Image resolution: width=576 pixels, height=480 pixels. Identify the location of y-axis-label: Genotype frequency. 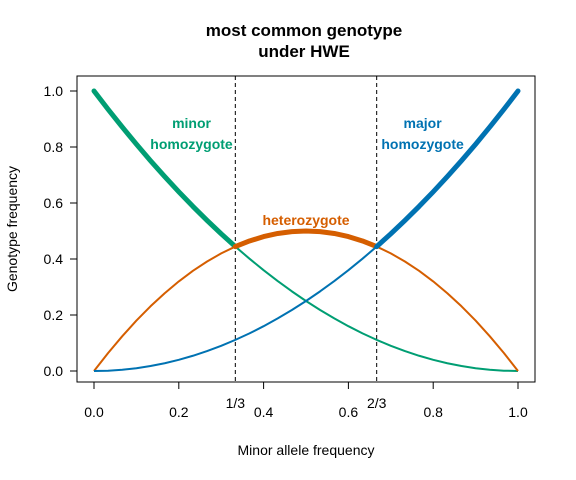
(12, 229).